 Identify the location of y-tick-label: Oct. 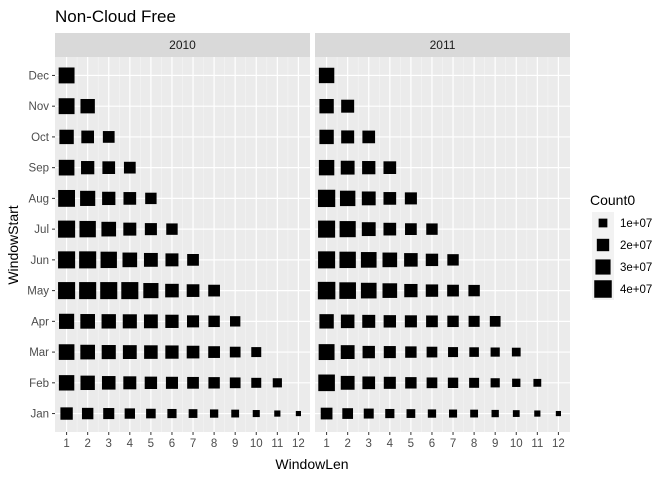
(40, 138).